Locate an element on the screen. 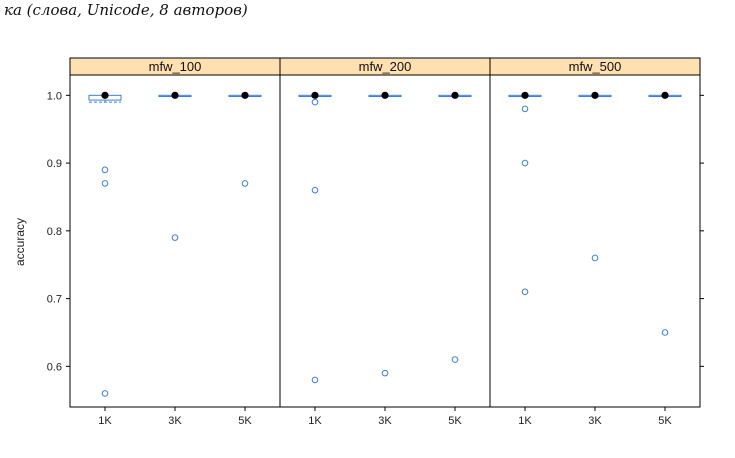 The image size is (735, 458). y-tick-label: 0.6 is located at coordinates (54, 367).